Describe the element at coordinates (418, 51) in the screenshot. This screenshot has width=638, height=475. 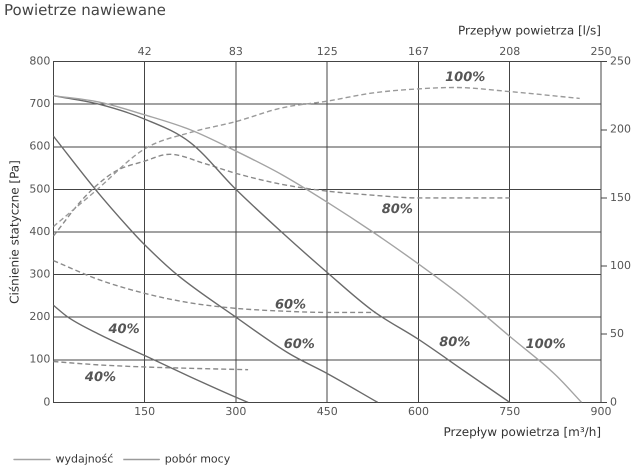
I see `x2-tick-label: 167` at that location.